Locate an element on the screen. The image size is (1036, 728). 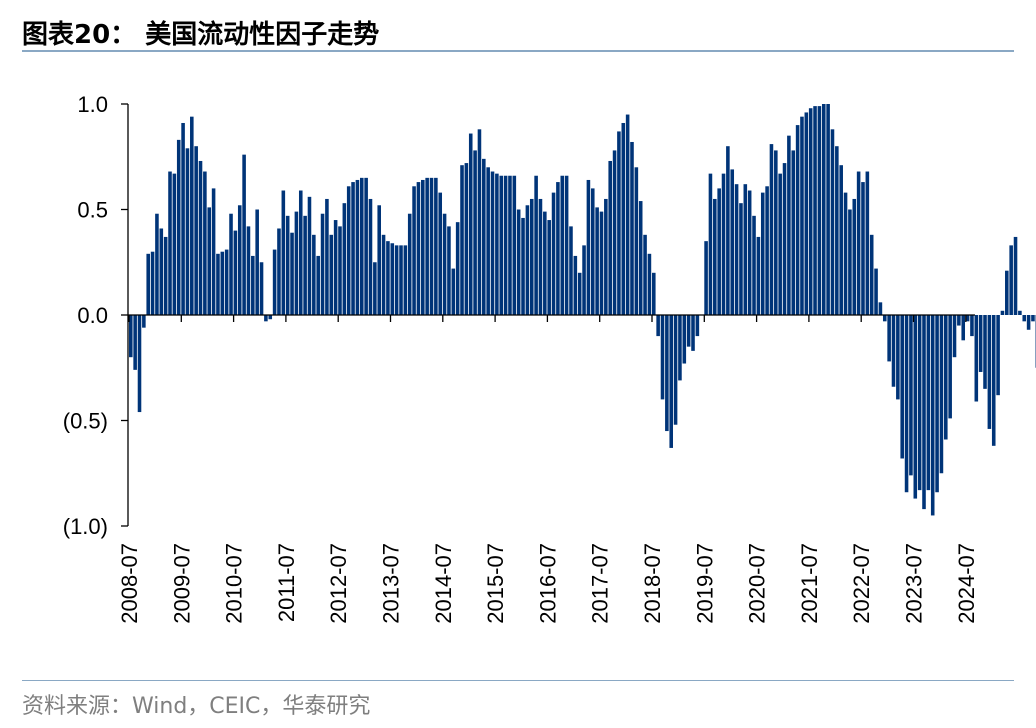
x-tick-label: 2009-07 is located at coordinates (181, 583).